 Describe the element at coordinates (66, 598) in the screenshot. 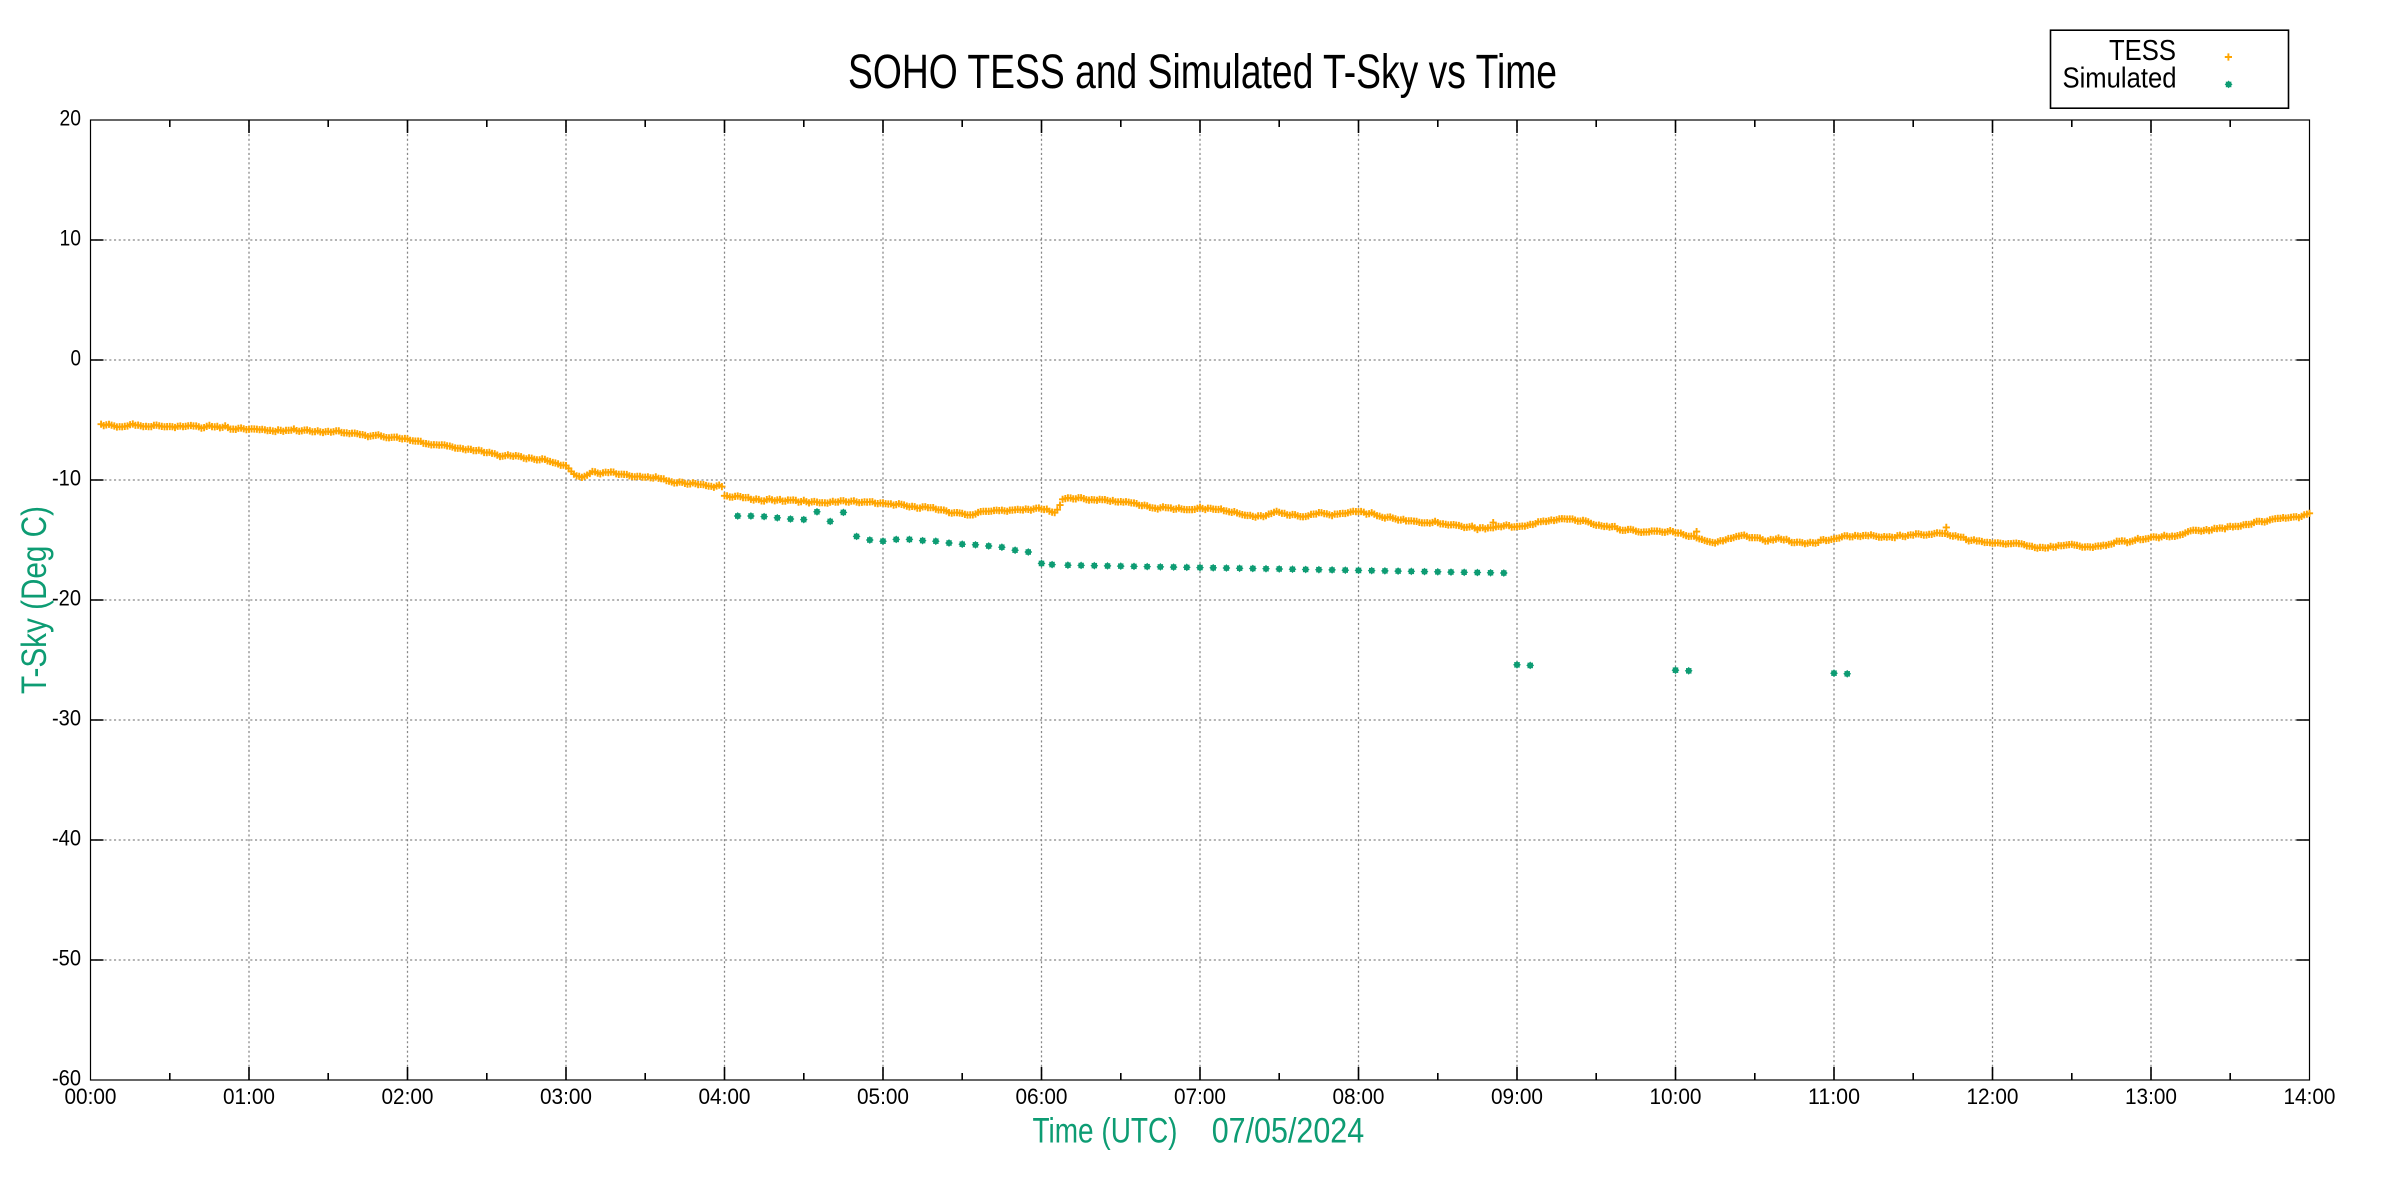

I see `svg-text: -20` at that location.